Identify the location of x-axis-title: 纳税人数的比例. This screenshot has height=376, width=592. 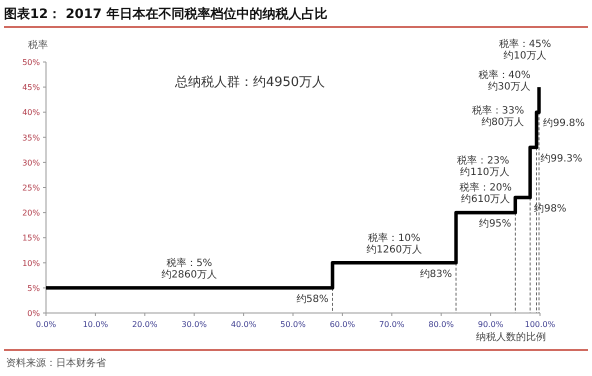
(511, 337).